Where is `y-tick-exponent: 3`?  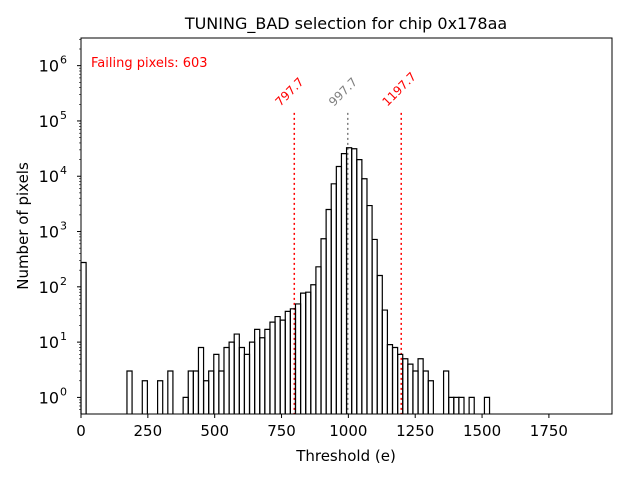
y-tick-exponent: 3 is located at coordinates (63, 226).